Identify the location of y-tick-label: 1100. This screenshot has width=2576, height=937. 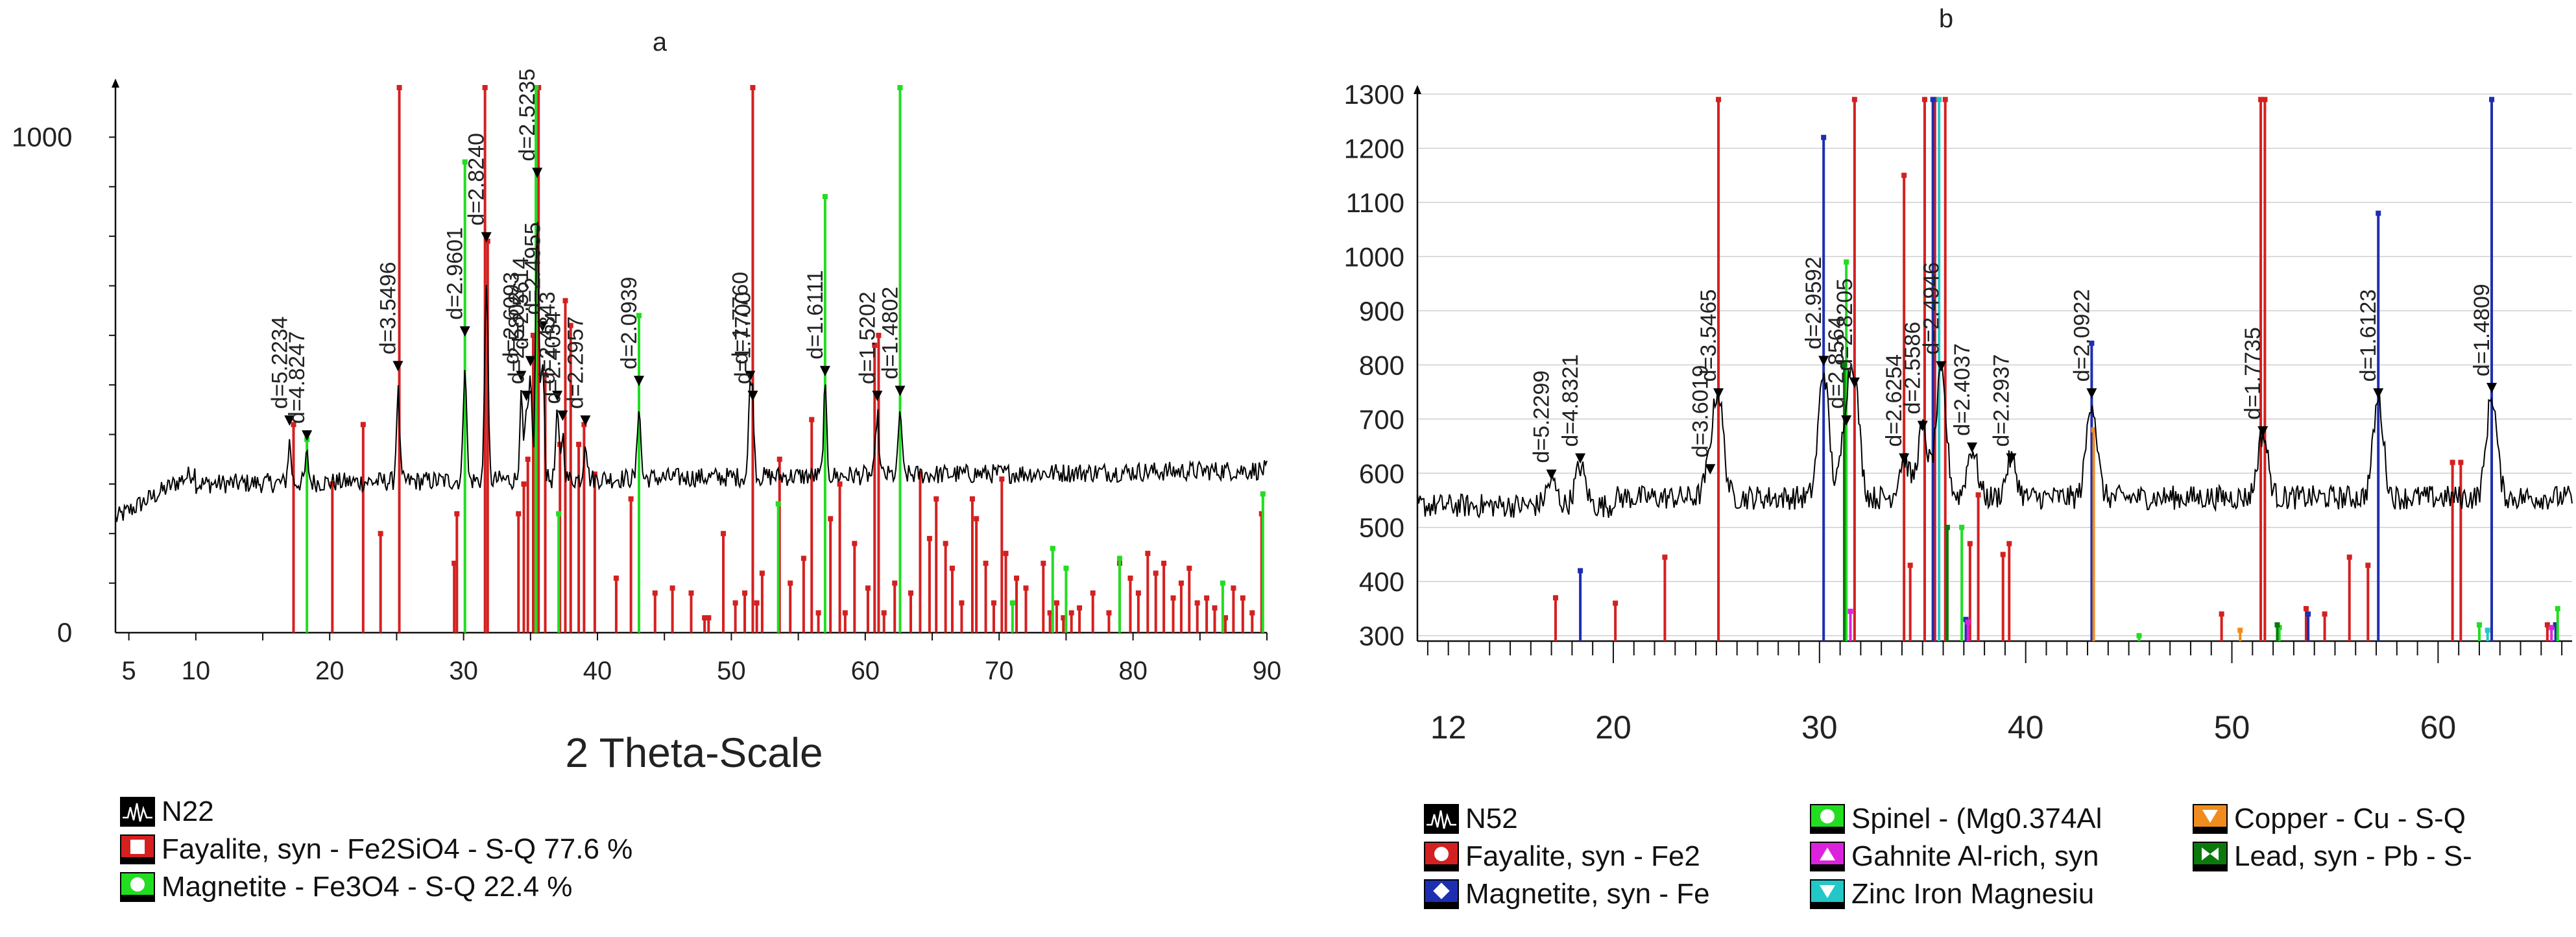
(1375, 203).